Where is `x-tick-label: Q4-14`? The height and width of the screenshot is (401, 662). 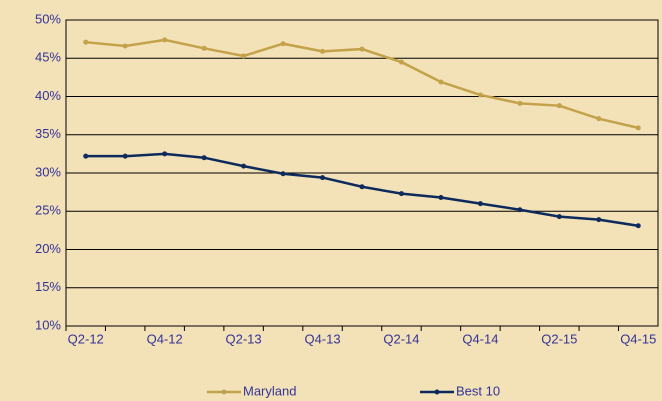
x-tick-label: Q4-14 is located at coordinates (480, 338).